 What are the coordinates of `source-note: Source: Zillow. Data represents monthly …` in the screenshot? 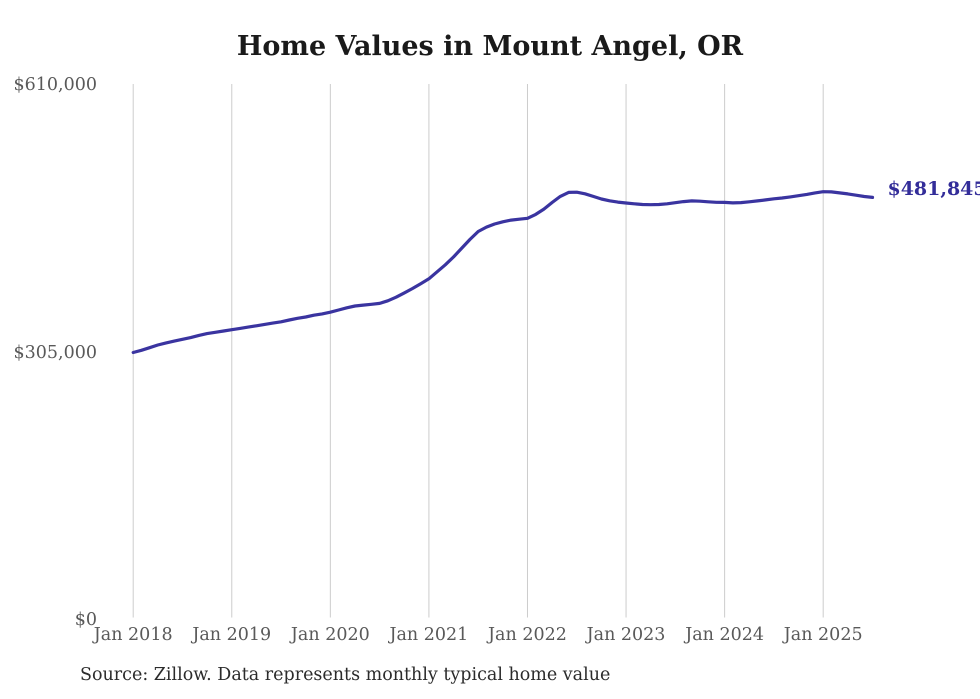 It's located at (345, 675).